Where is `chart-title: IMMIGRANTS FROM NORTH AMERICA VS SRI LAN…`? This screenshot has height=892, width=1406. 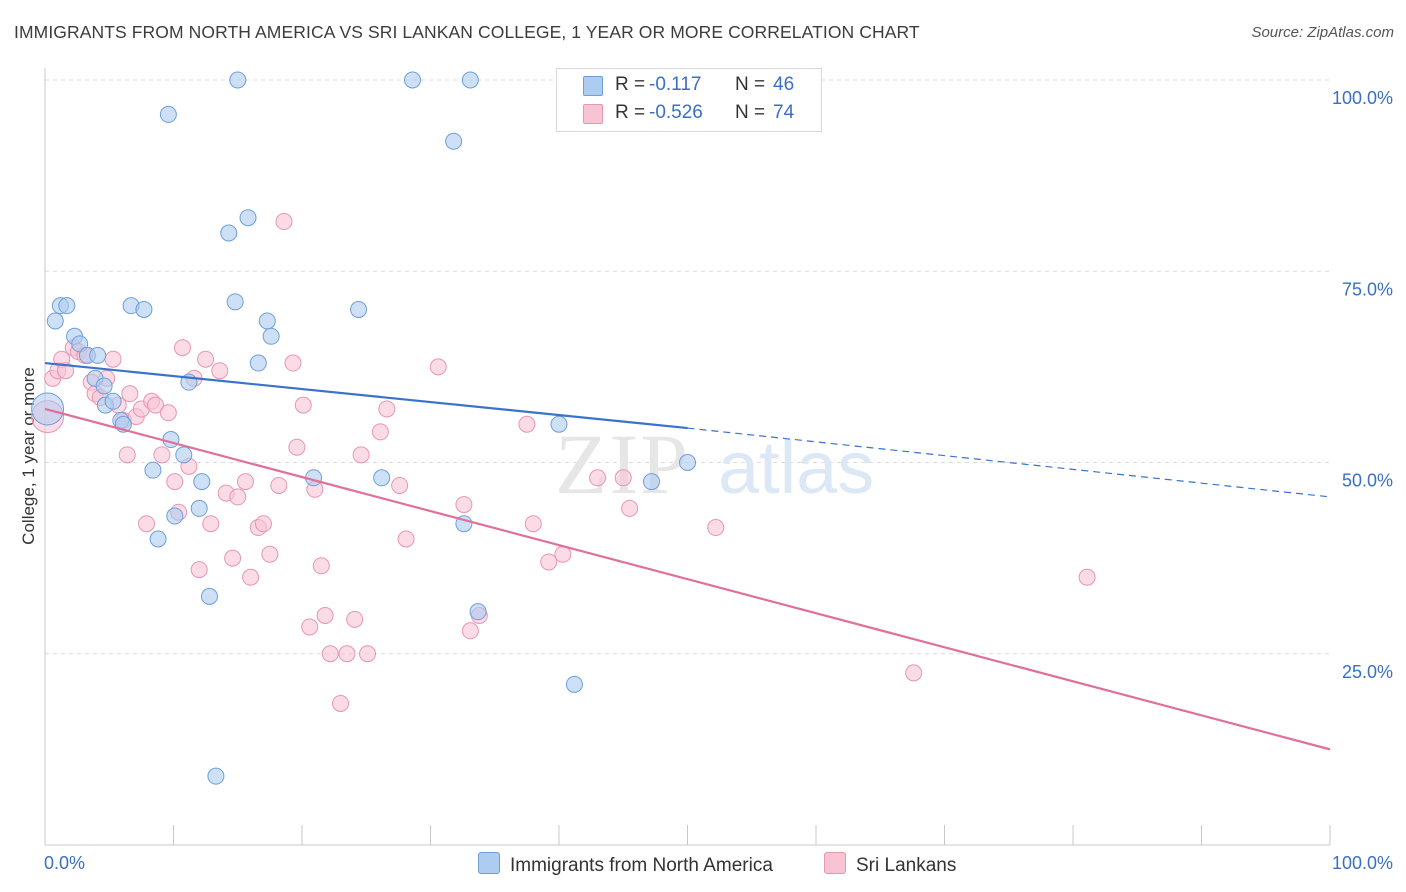
chart-title: IMMIGRANTS FROM NORTH AMERICA VS SRI LAN… is located at coordinates (467, 32).